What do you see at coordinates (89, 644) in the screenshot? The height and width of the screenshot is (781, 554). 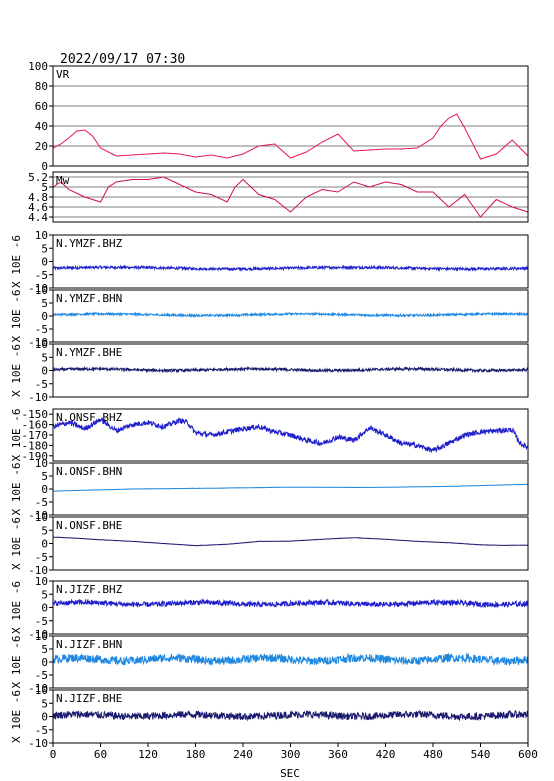 I see `panel-label-jizf-bhn: N.JIZF.BHN` at bounding box center [89, 644].